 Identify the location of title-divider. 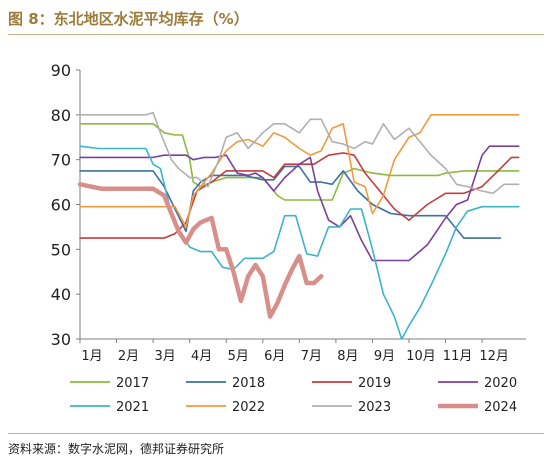
(276, 34).